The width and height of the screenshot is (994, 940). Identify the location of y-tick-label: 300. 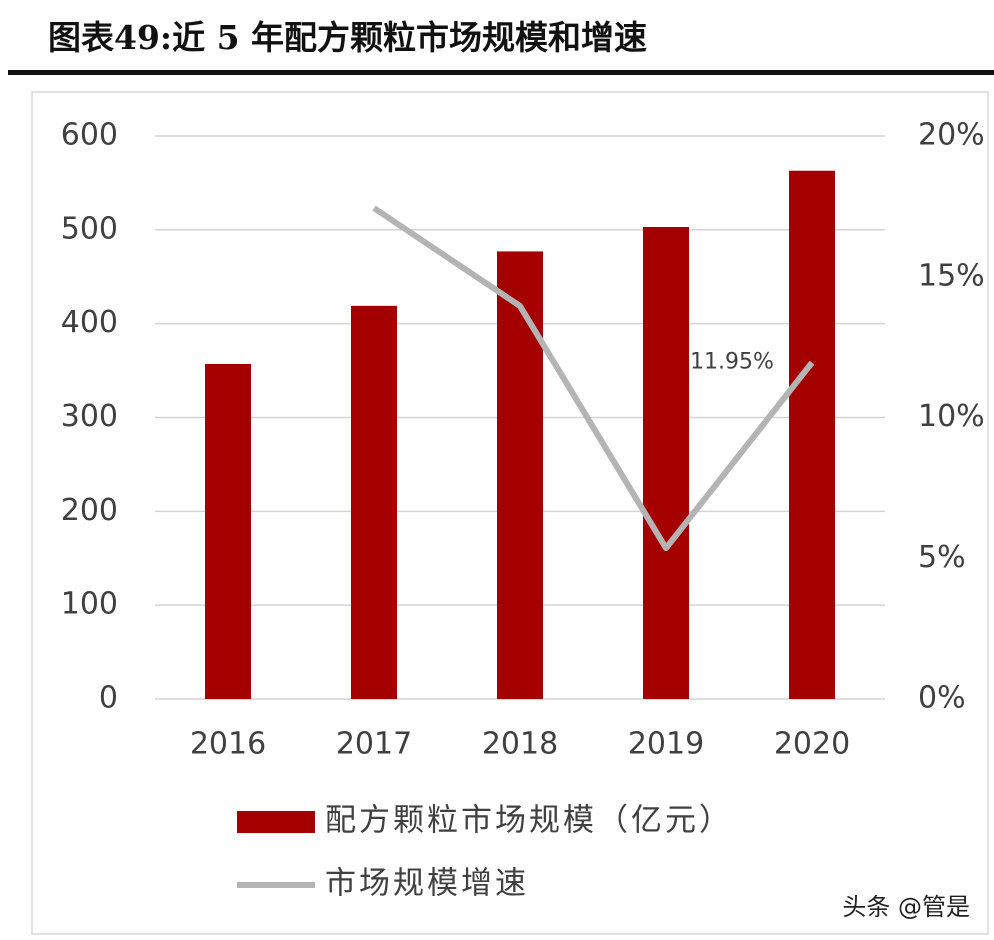
(89, 416).